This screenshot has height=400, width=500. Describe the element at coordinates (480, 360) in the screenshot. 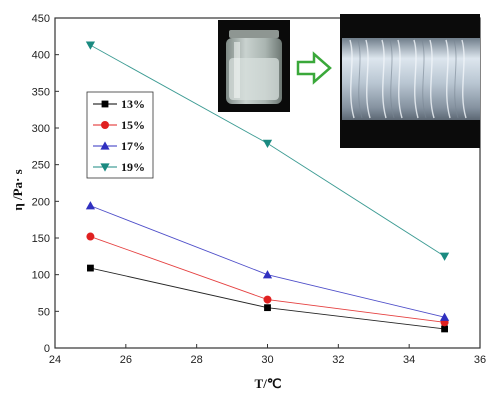

I see `x-tick-label: 36` at that location.